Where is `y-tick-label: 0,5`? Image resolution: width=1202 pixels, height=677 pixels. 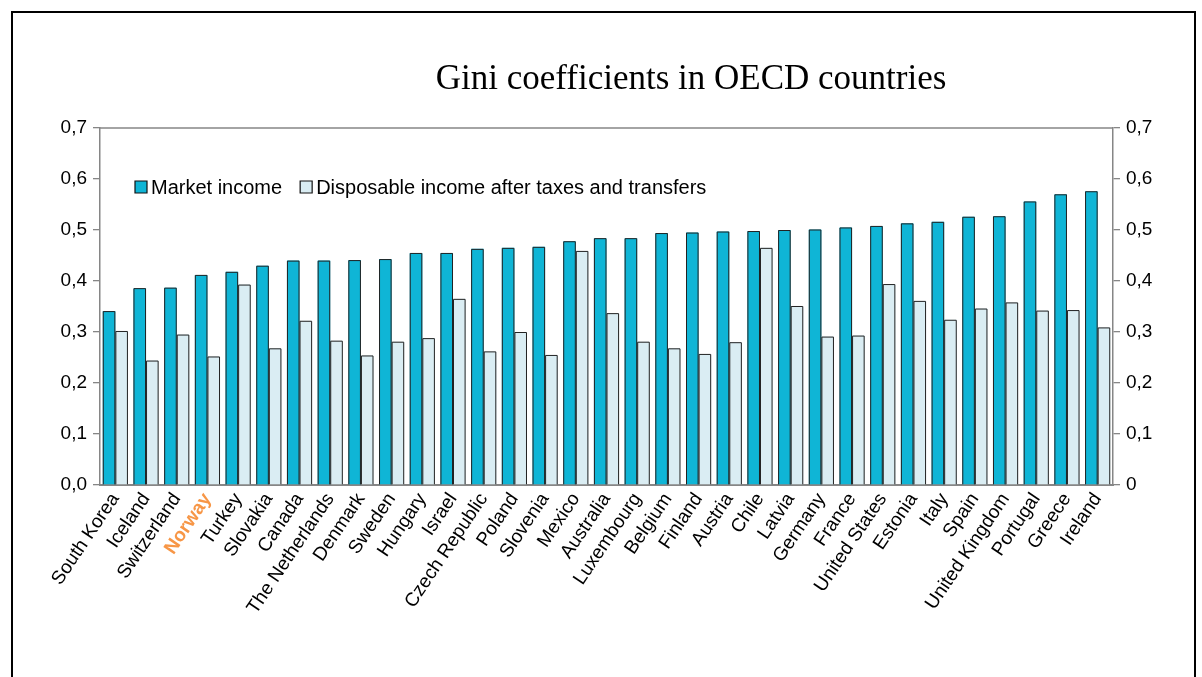
y-tick-label: 0,5 is located at coordinates (73, 229).